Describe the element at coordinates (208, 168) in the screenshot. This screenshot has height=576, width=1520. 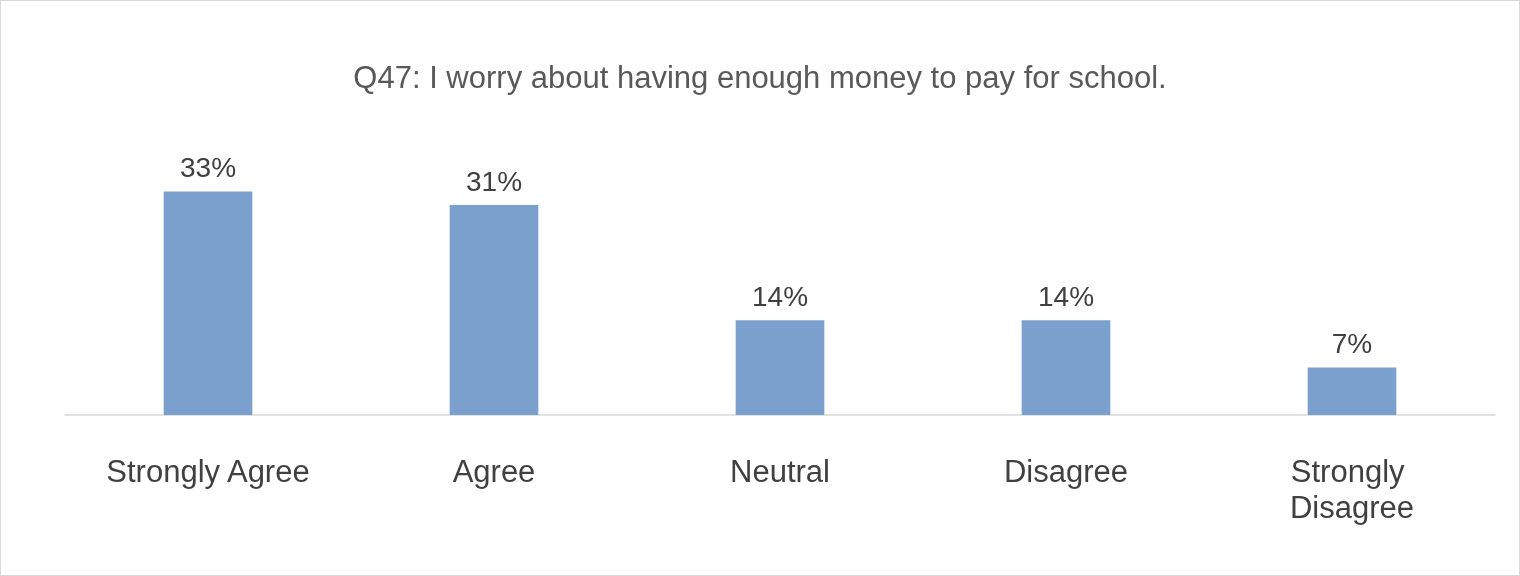
I see `data-label: 33%` at that location.